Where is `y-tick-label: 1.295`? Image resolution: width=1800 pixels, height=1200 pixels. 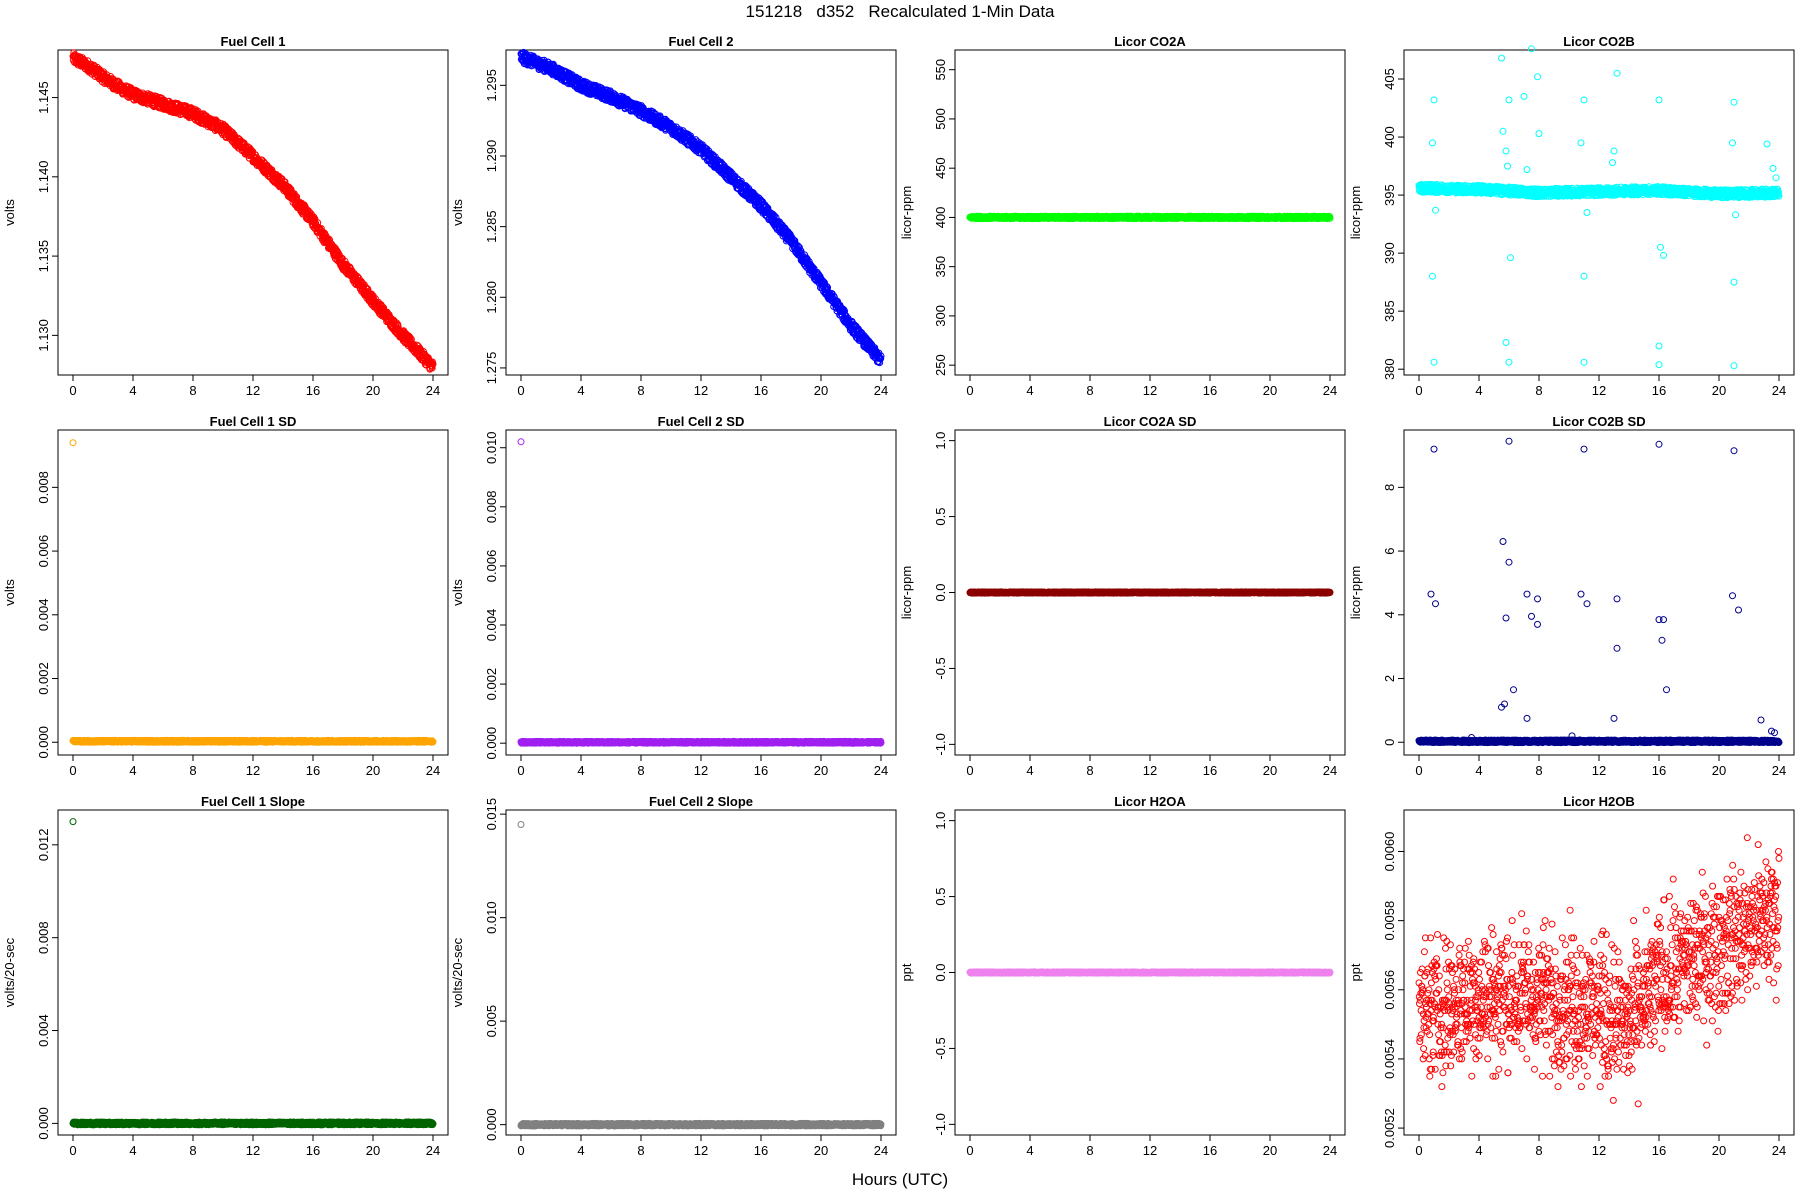
y-tick-label: 1.295 is located at coordinates (491, 85).